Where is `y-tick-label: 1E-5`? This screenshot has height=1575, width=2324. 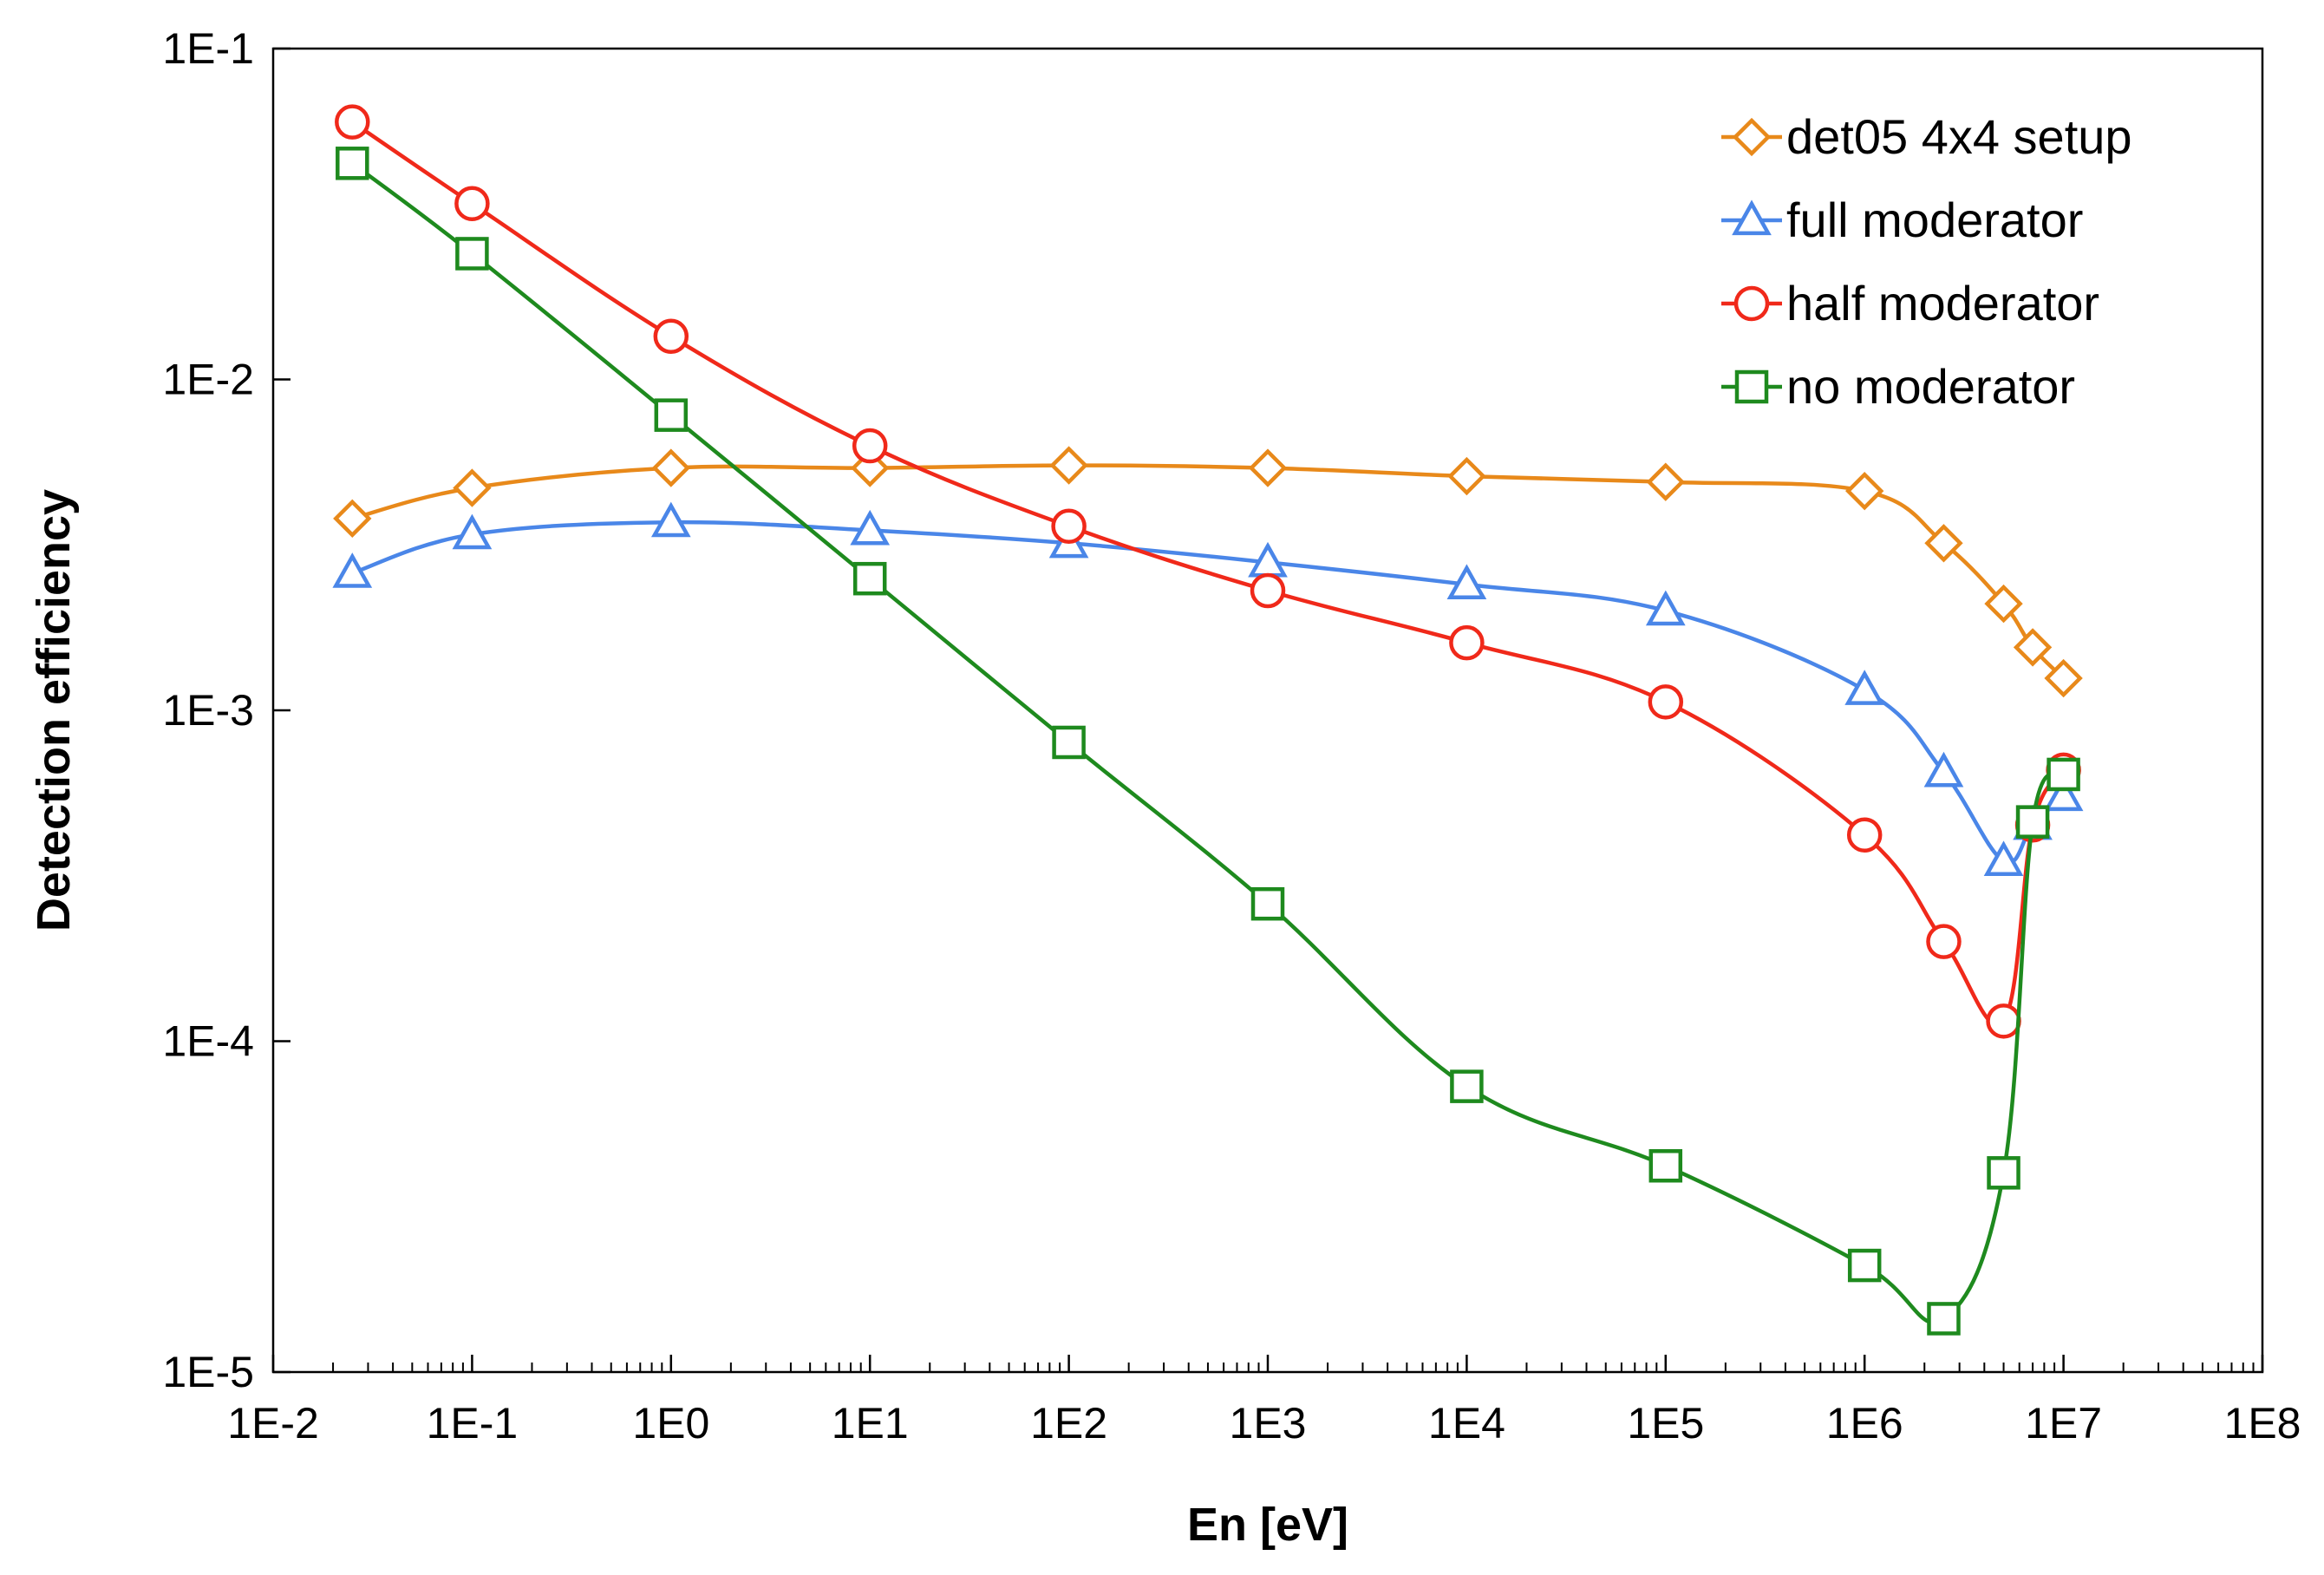
y-tick-label: 1E-5 is located at coordinates (208, 1372).